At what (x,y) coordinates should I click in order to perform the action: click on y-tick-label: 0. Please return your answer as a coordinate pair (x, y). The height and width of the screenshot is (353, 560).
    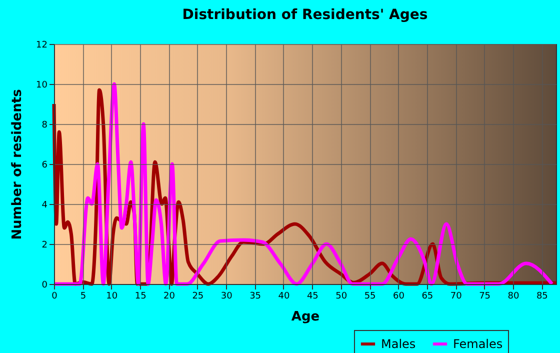
    Looking at the image, I should click on (45, 285).